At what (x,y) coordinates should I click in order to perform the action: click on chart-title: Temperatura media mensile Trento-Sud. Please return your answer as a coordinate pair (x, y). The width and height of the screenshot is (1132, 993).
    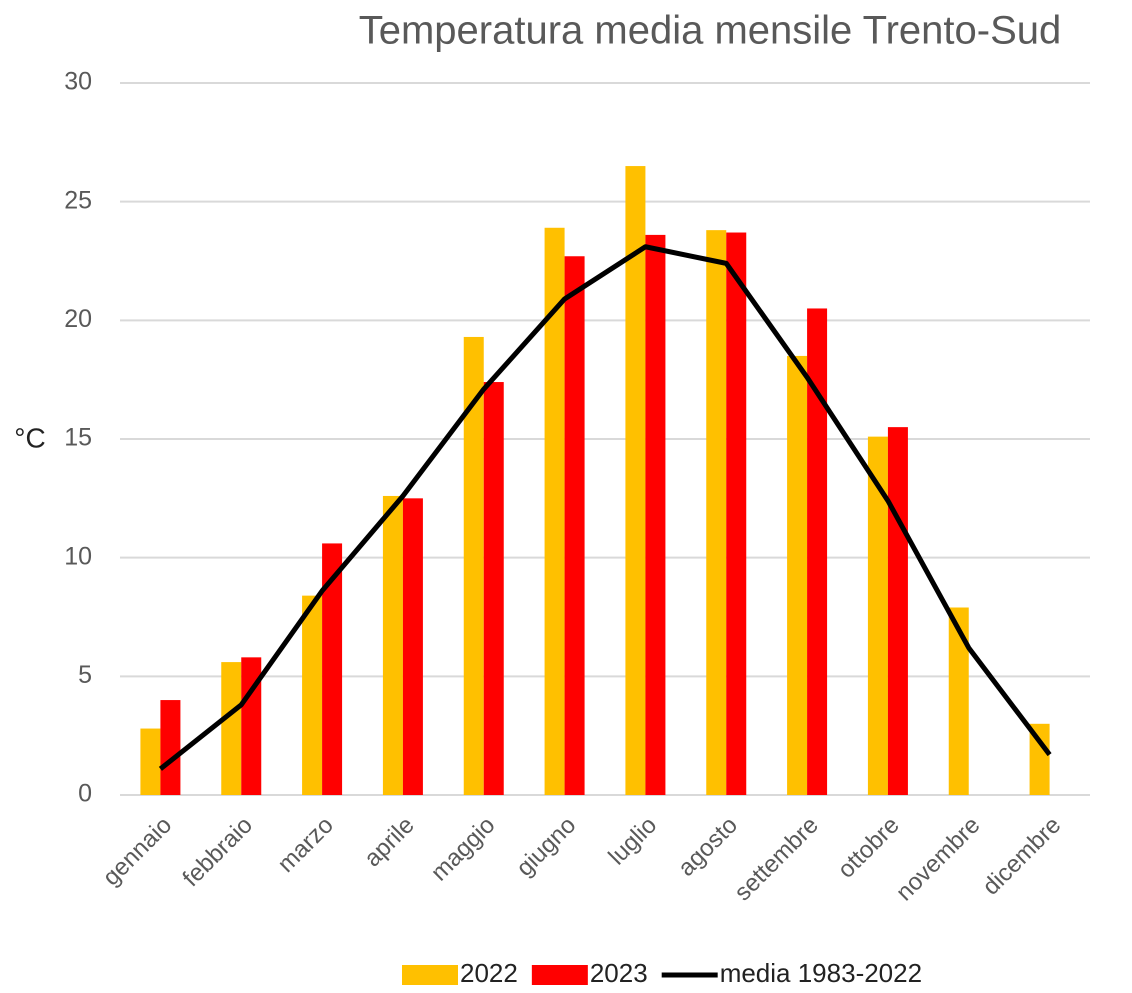
    Looking at the image, I should click on (710, 31).